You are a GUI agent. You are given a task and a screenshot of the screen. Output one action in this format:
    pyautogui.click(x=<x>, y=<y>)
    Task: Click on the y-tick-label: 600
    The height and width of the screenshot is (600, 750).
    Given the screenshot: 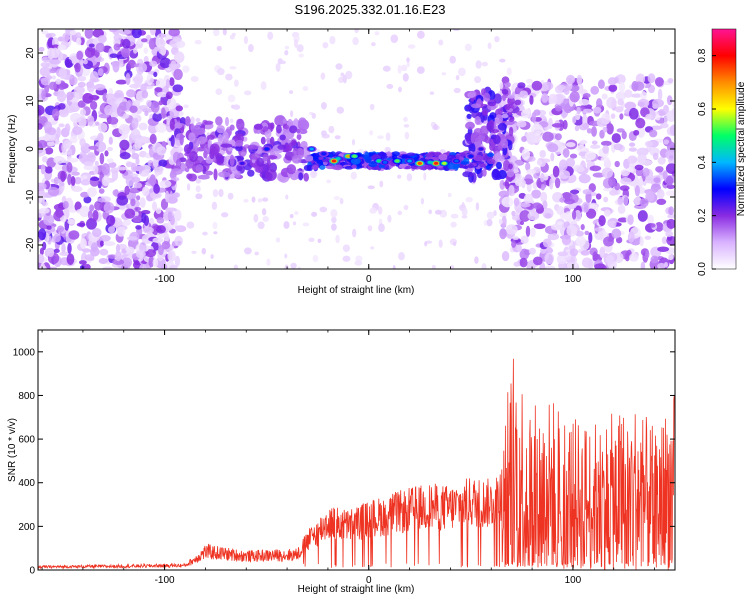 What is the action you would take?
    pyautogui.click(x=26, y=440)
    